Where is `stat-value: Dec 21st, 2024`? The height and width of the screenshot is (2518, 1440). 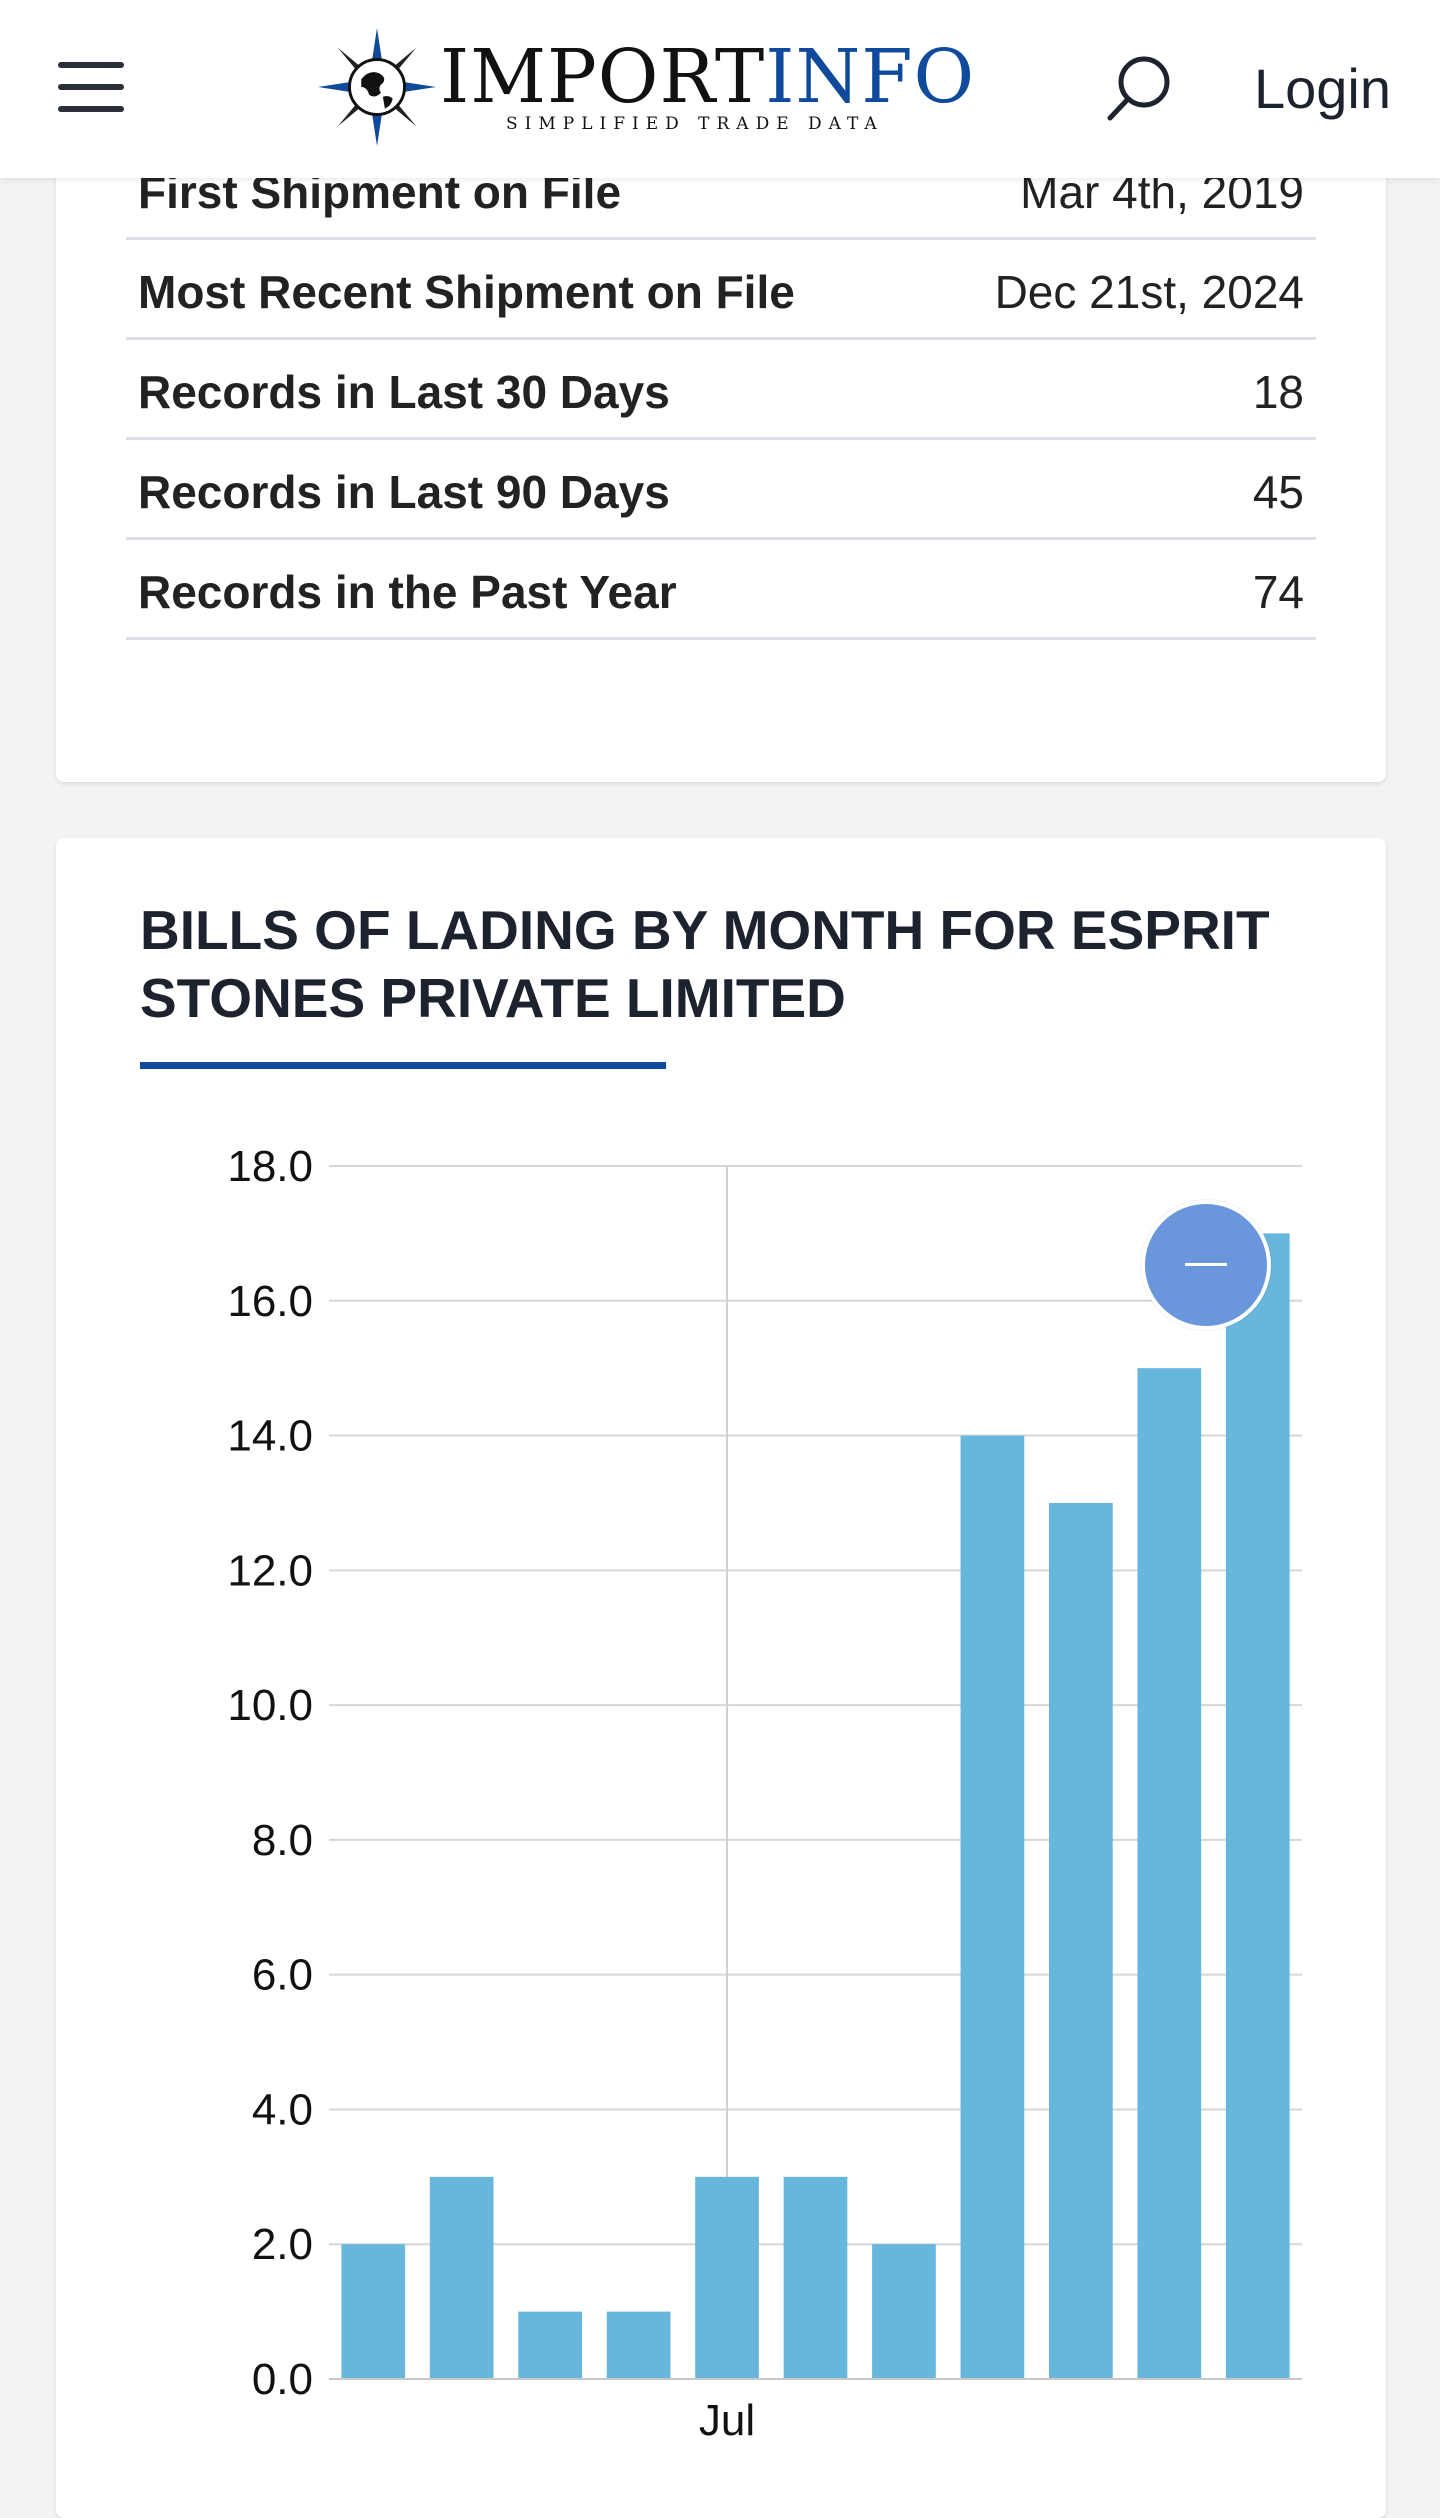
stat-value: Dec 21st, 2024 is located at coordinates (1149, 292).